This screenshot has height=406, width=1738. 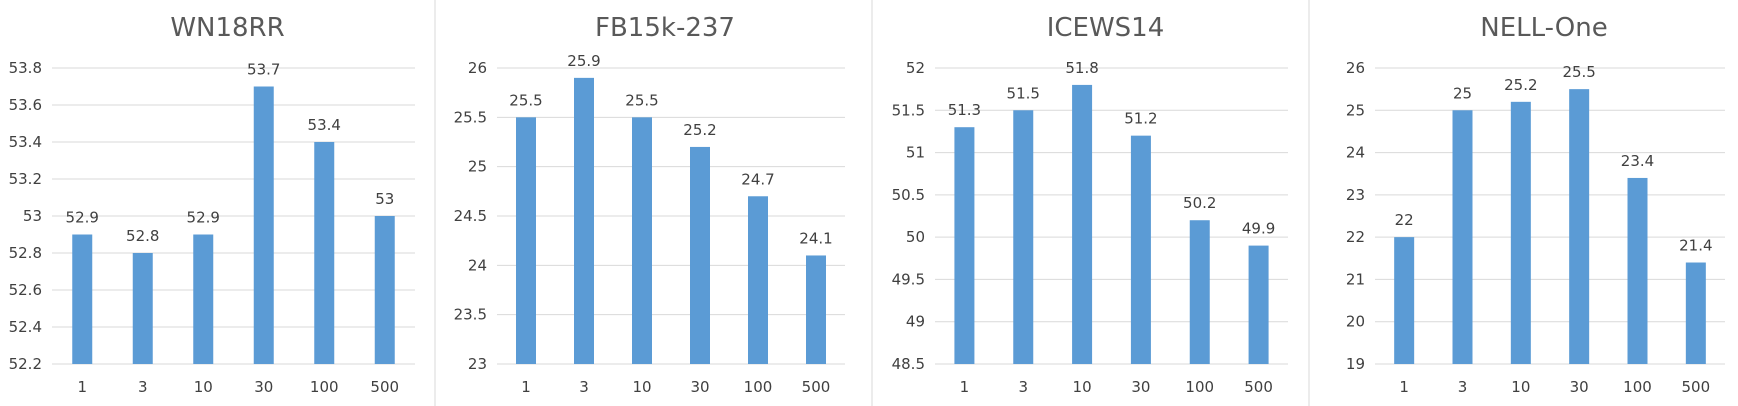 I want to click on data-label: 21.4, so click(x=1695, y=246).